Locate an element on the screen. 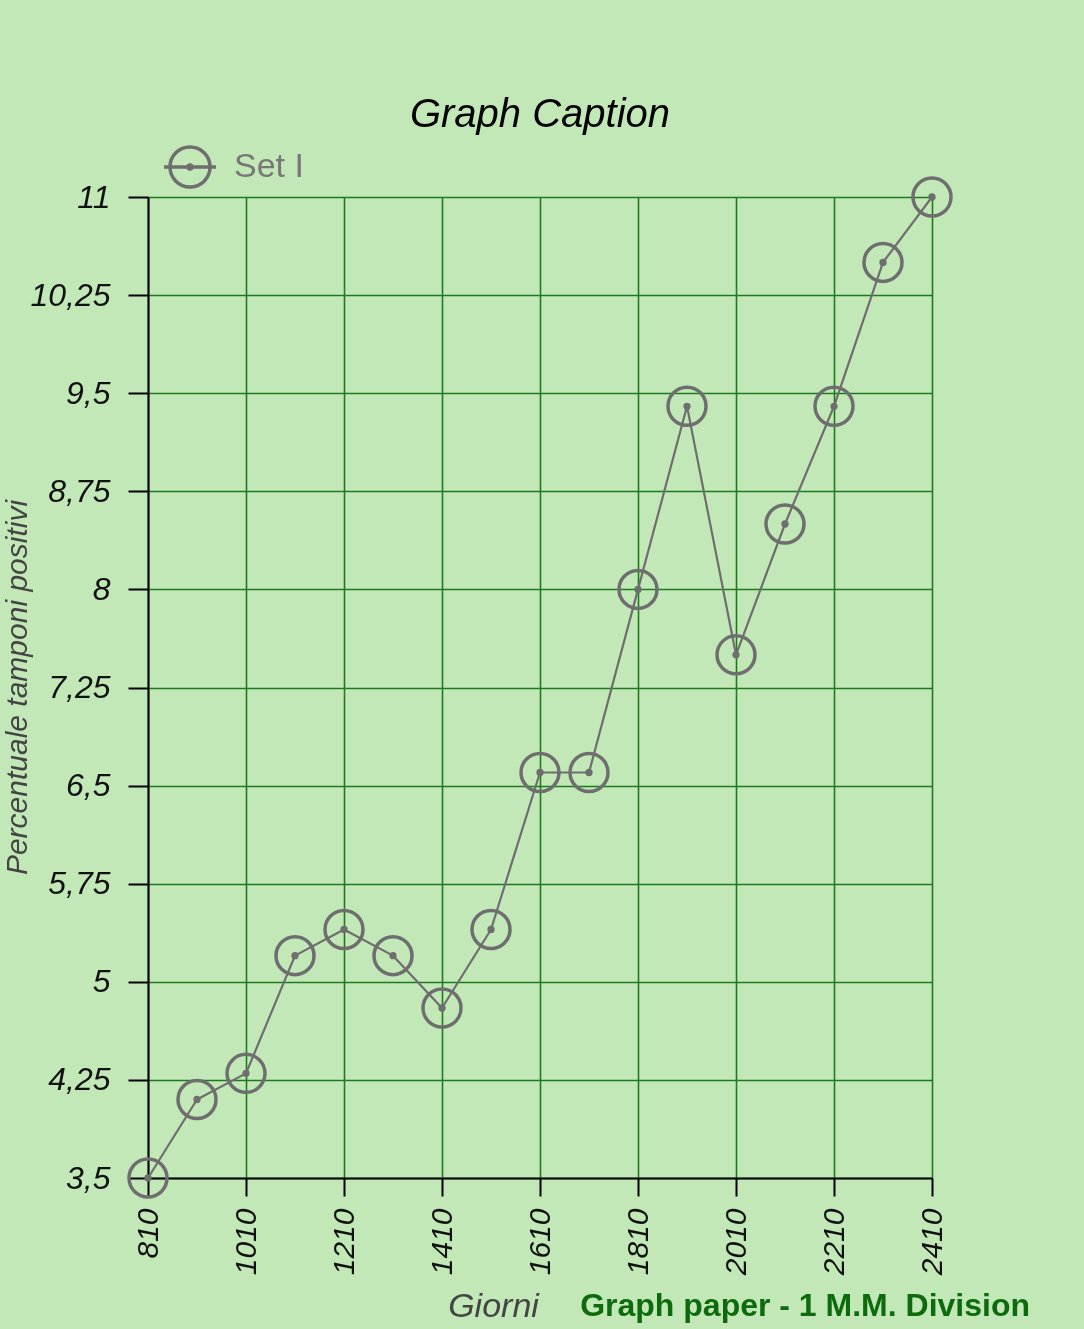 The height and width of the screenshot is (1329, 1084). y-tick-label: 5,75 is located at coordinates (79, 883).